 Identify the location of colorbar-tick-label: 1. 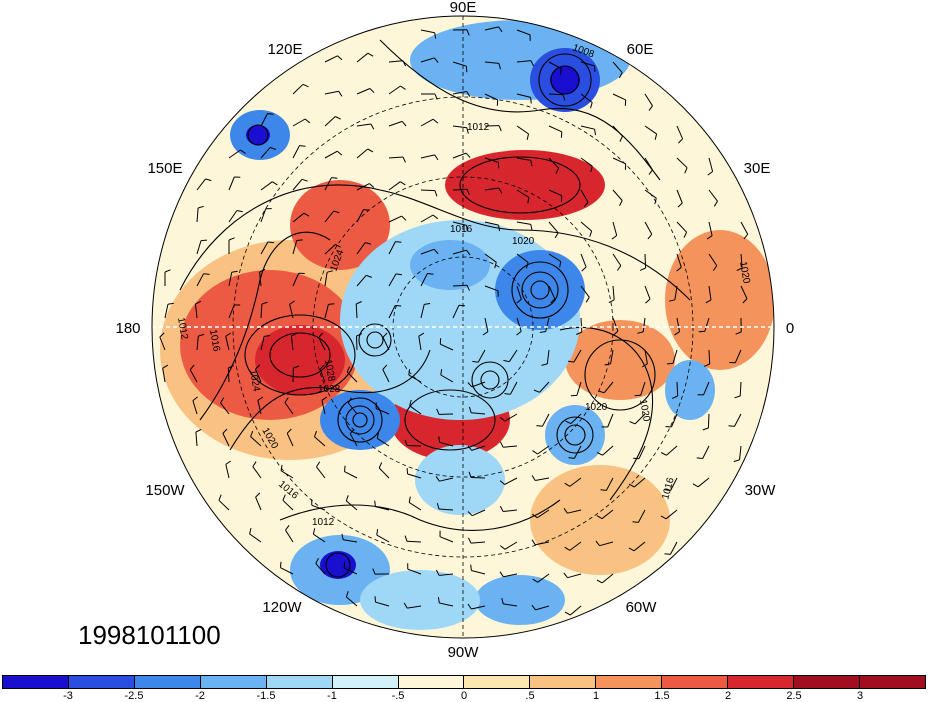
(596, 696).